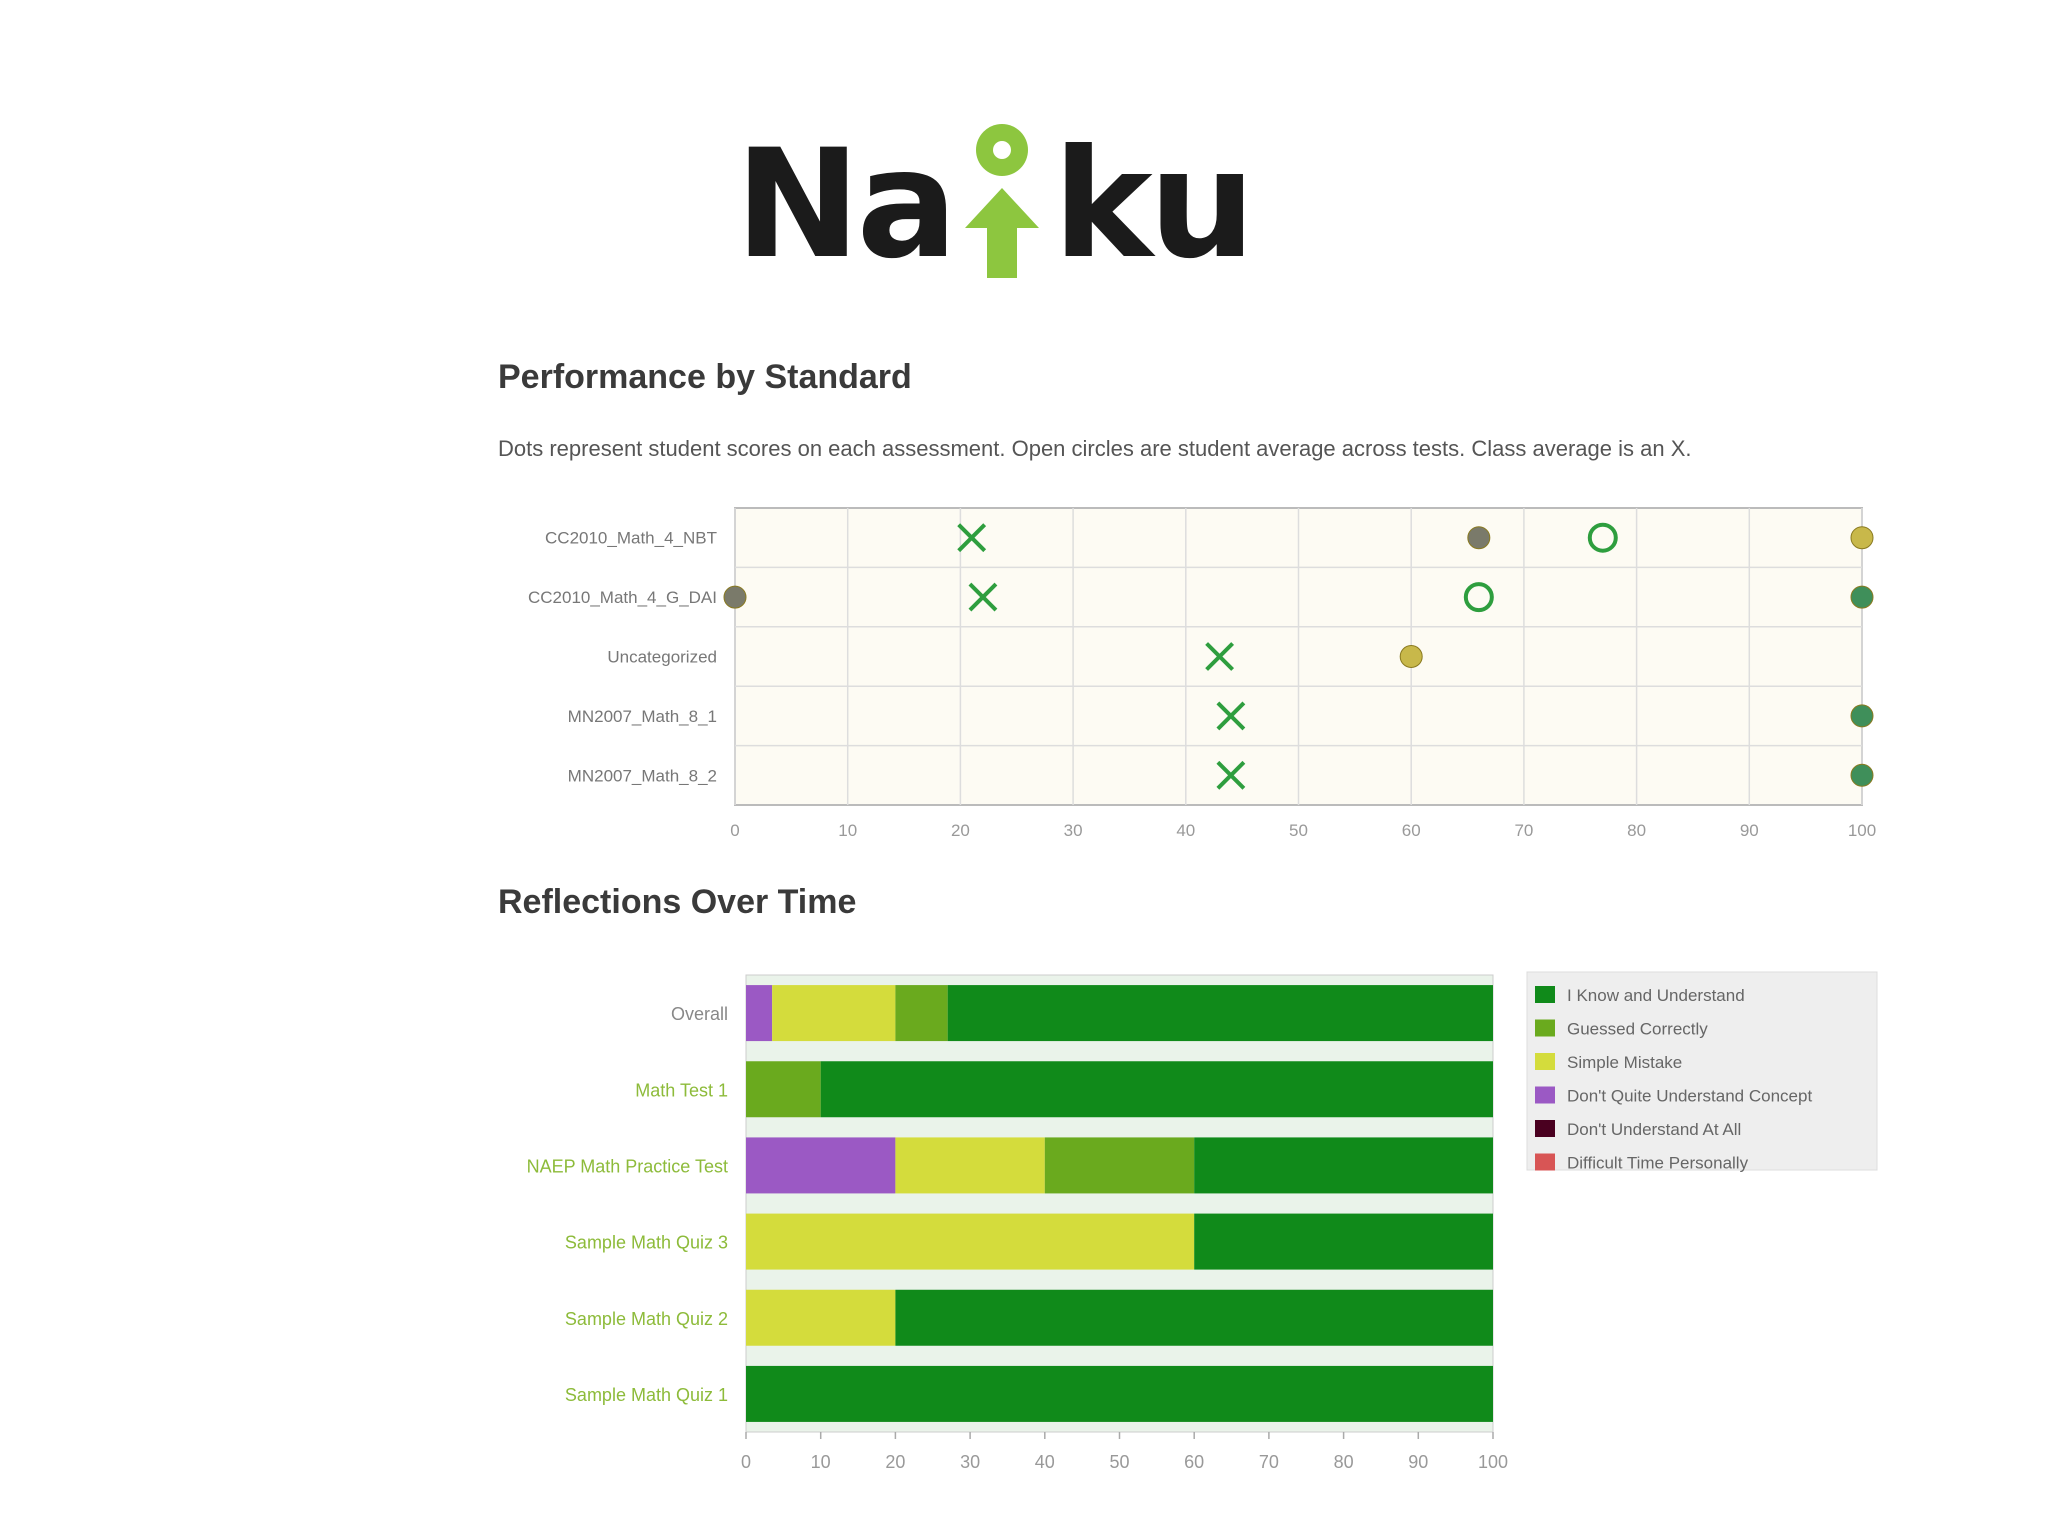  Describe the element at coordinates (734, 830) in the screenshot. I see `scatter-x-tick-label: 0` at that location.